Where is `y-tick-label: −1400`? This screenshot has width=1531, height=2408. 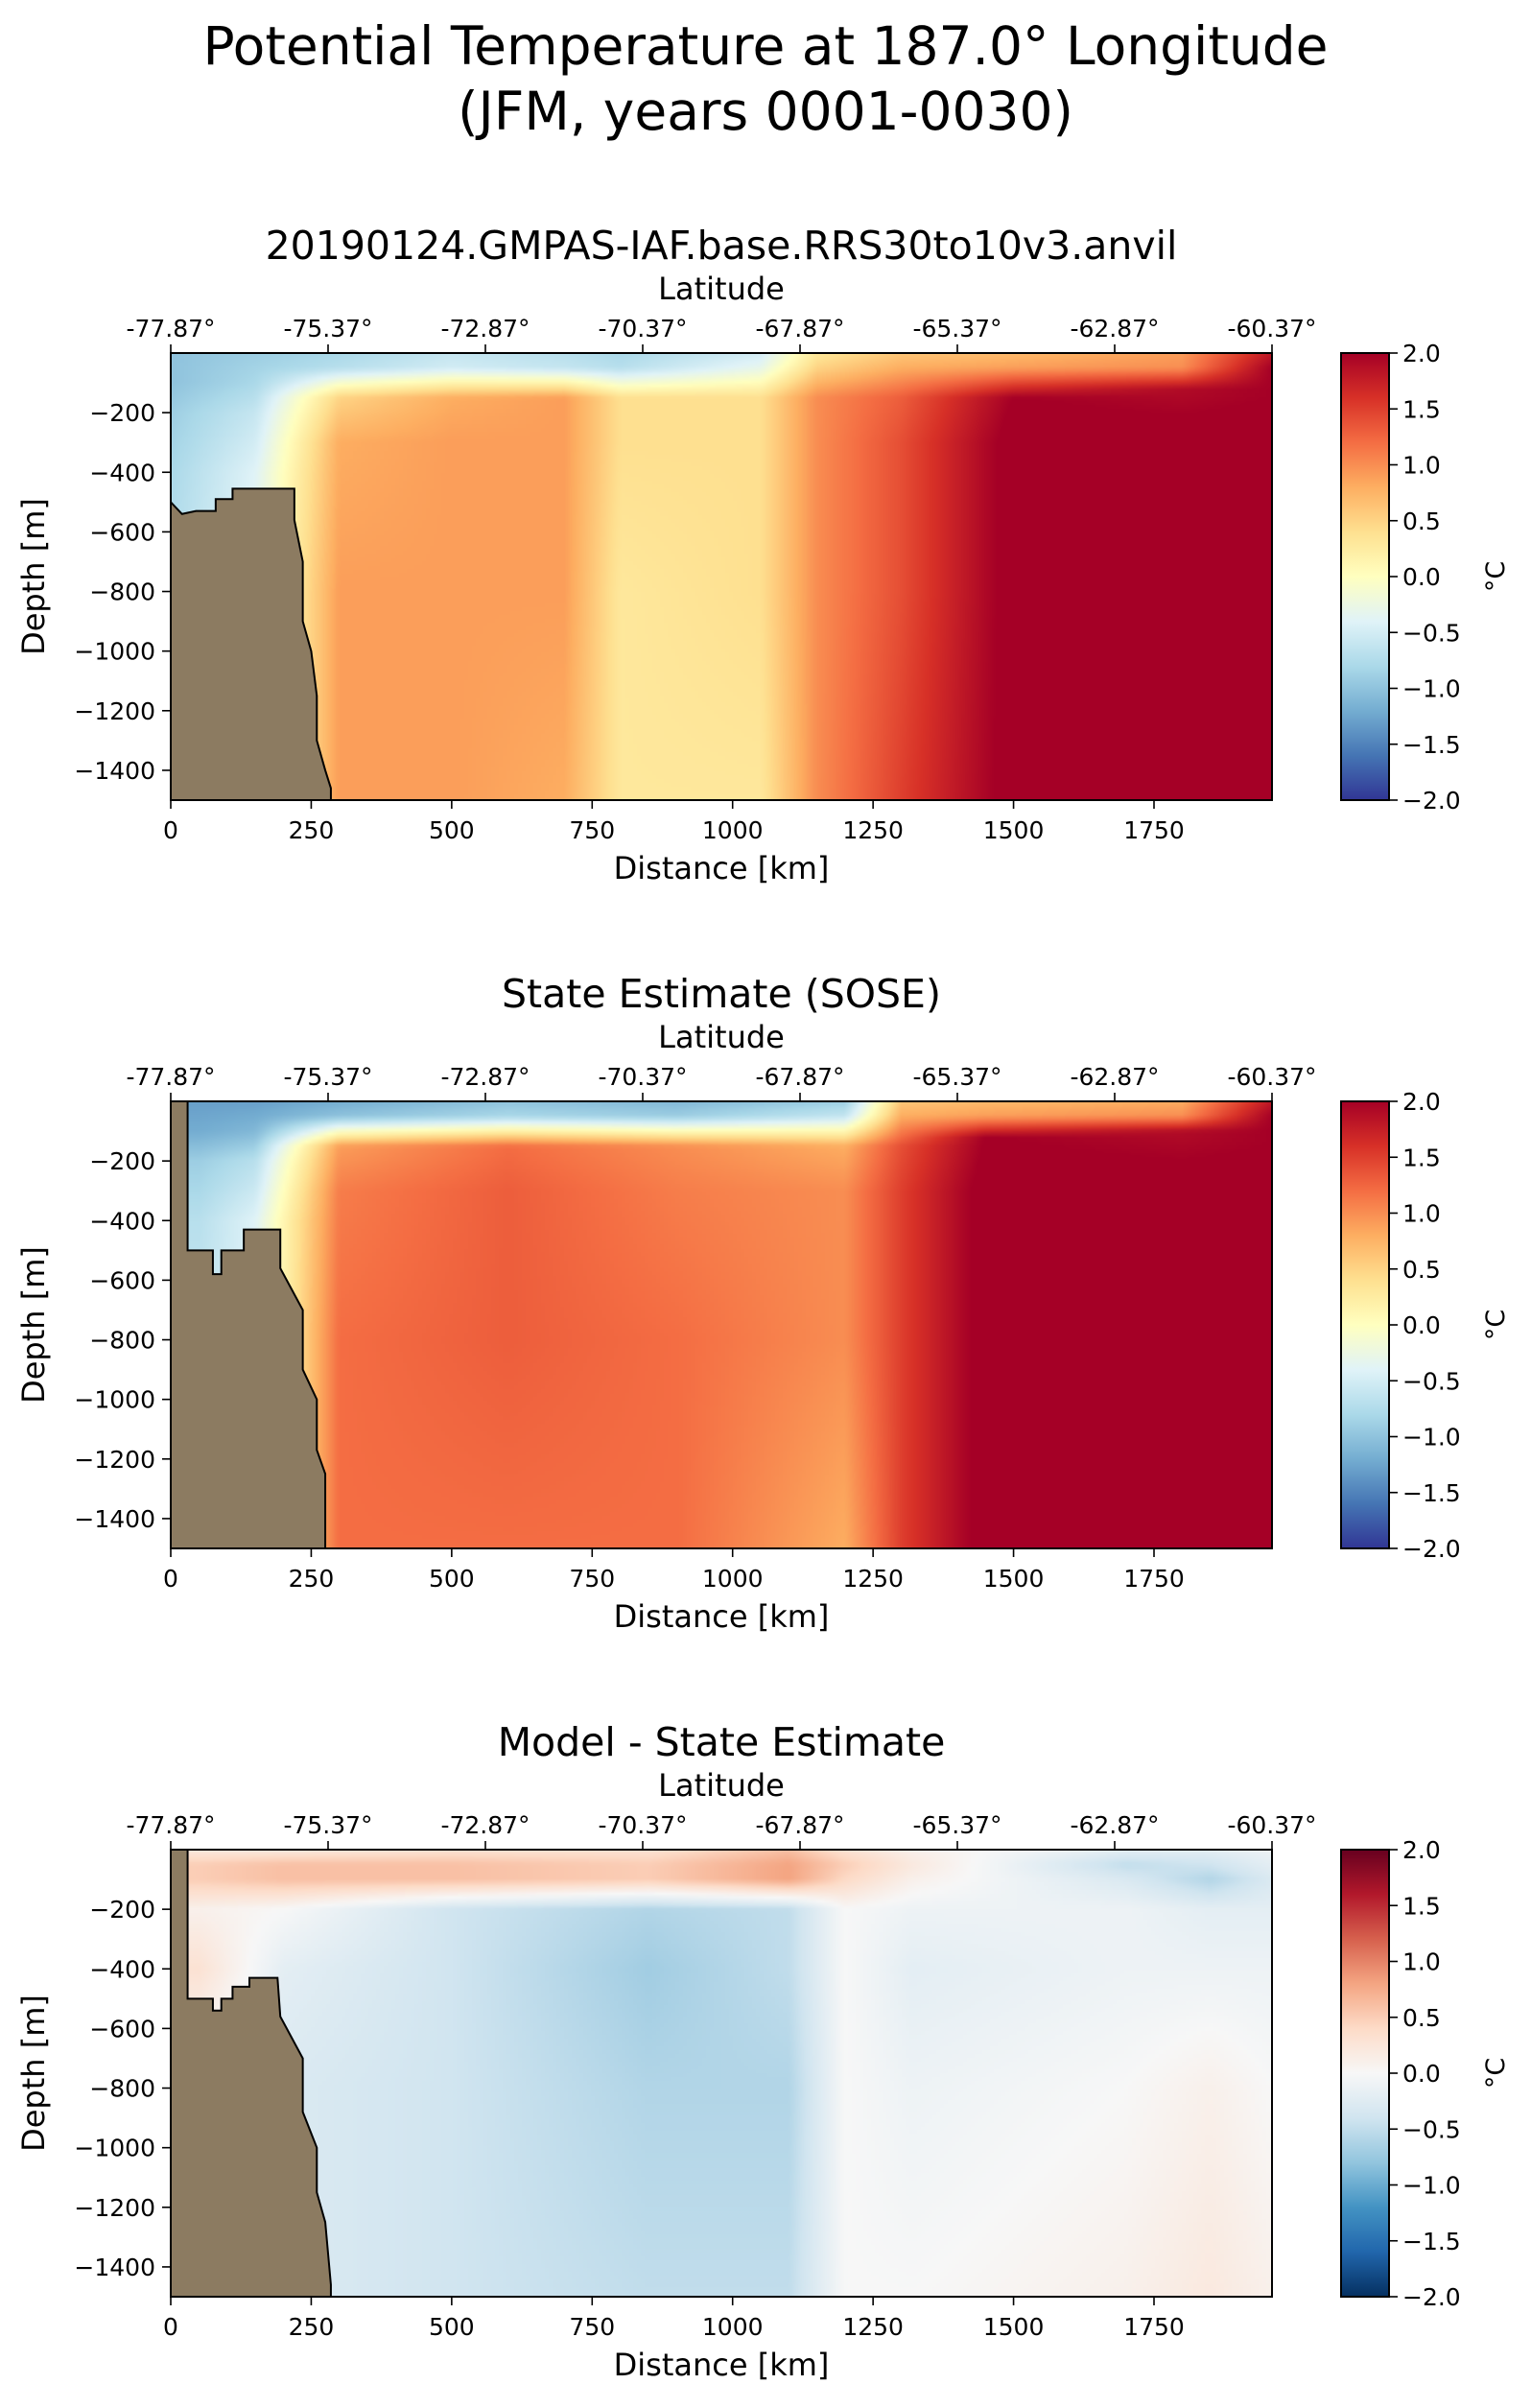
y-tick-label: −1400 is located at coordinates (114, 2267).